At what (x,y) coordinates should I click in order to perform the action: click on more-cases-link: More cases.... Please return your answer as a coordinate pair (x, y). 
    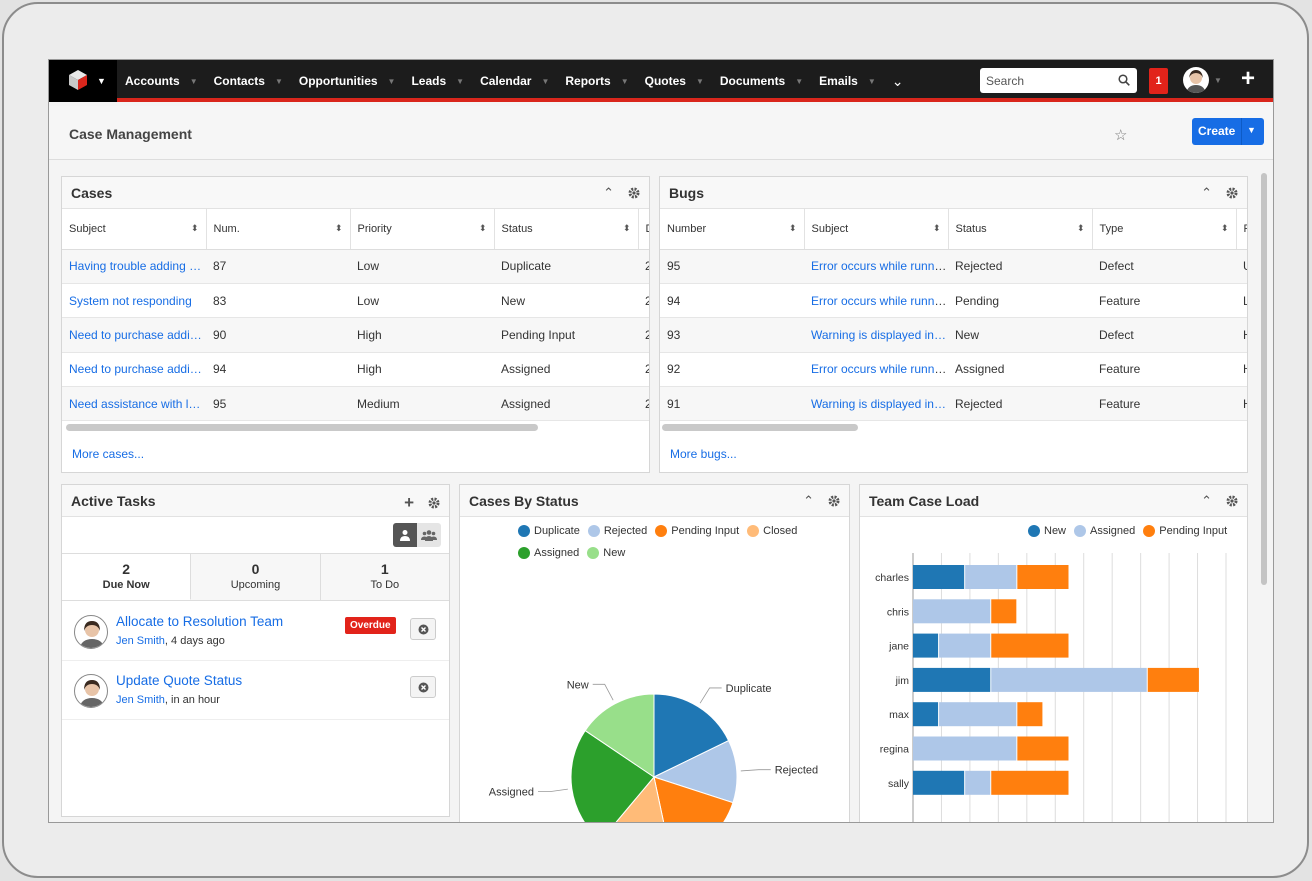
    Looking at the image, I should click on (108, 454).